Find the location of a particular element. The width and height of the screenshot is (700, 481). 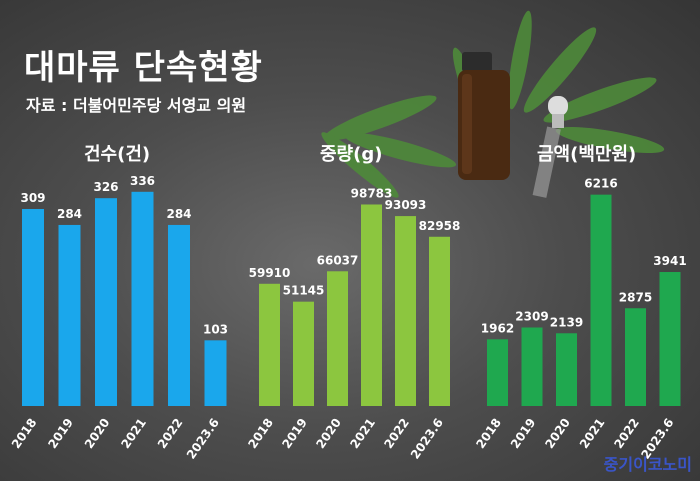

value-label: 51145 is located at coordinates (304, 291).